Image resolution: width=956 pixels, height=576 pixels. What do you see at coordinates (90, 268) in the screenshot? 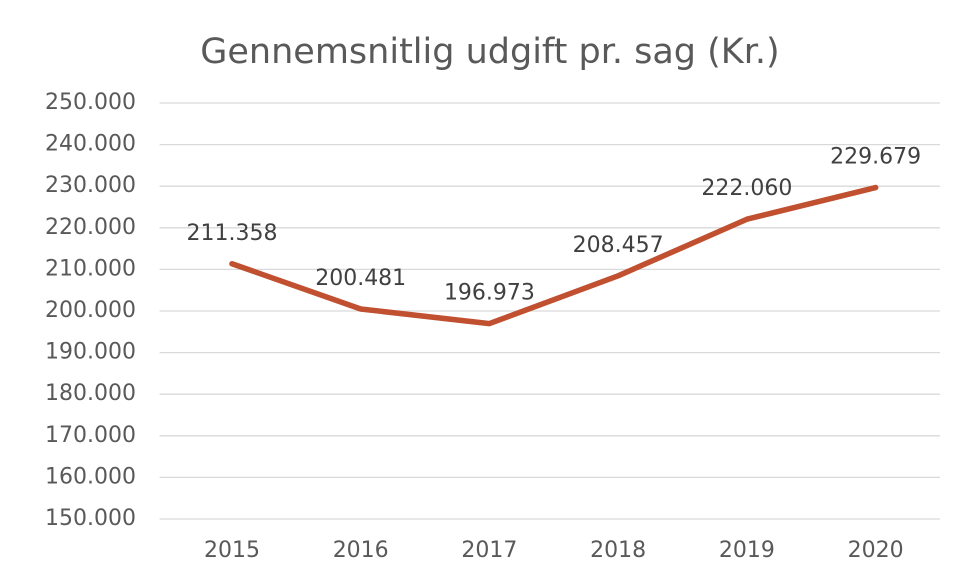
I see `y-tick-label: 210.000` at bounding box center [90, 268].